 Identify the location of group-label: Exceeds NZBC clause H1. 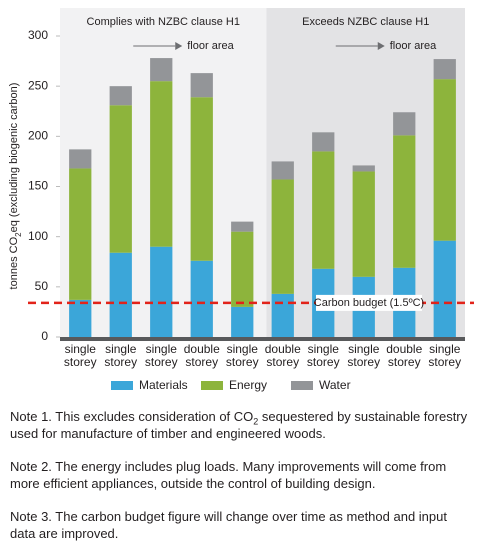
(365, 22).